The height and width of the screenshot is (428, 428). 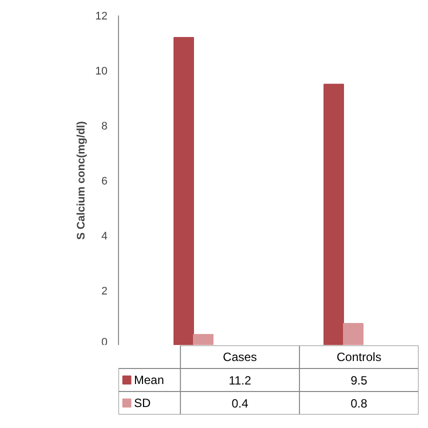 I want to click on y-tick-label: 2, so click(x=104, y=292).